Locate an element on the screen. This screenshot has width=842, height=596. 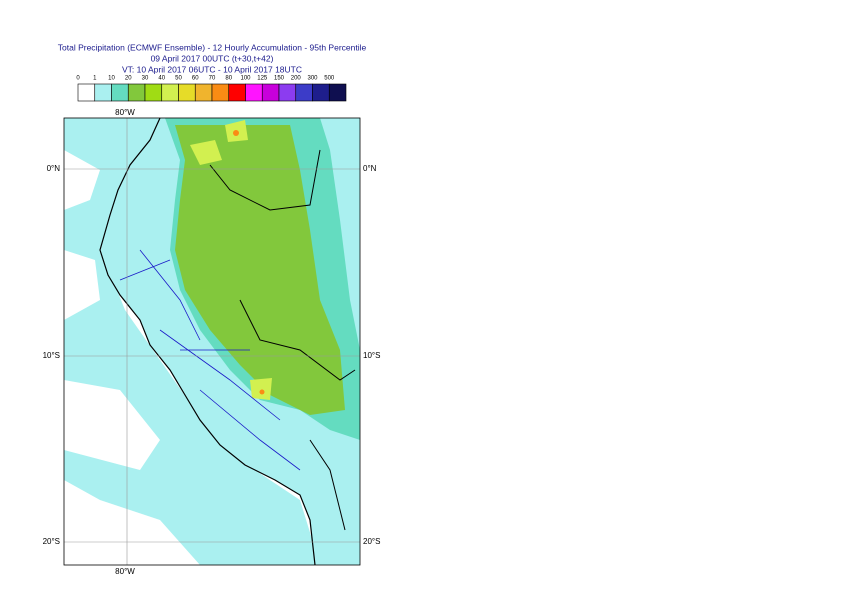
legend-label: 0 is located at coordinates (78, 79).